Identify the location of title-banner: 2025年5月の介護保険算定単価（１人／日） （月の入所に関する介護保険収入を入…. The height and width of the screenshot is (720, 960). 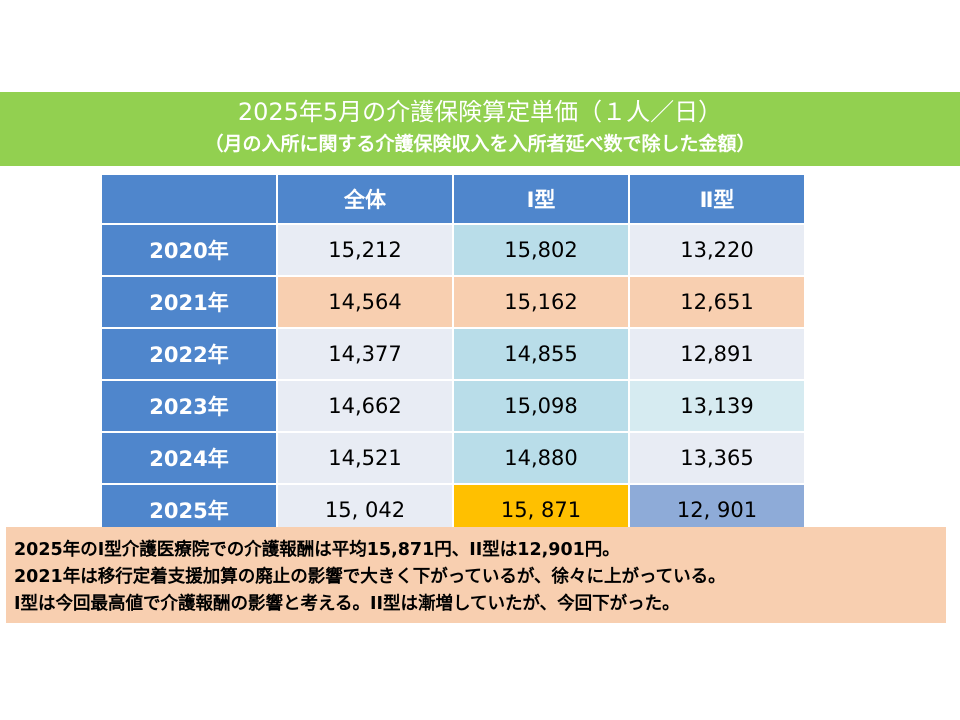
(480, 129).